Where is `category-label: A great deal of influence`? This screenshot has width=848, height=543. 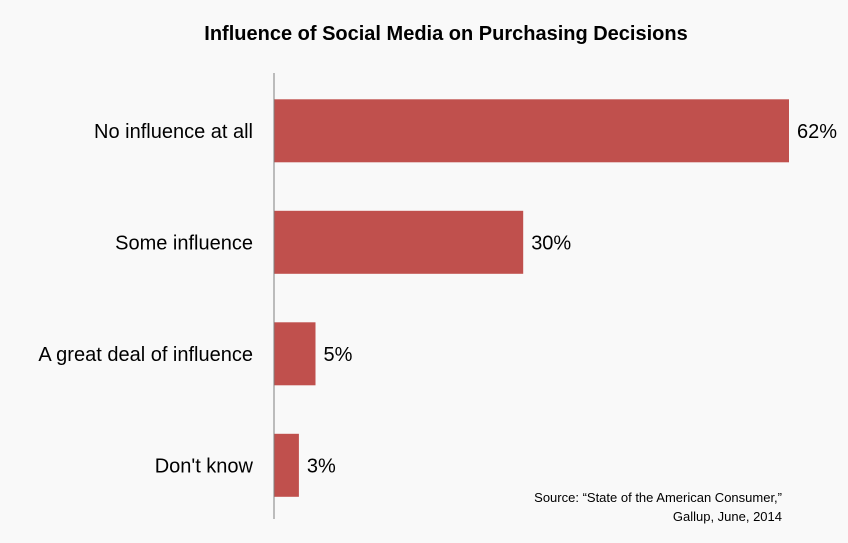
category-label: A great deal of influence is located at coordinates (145, 355).